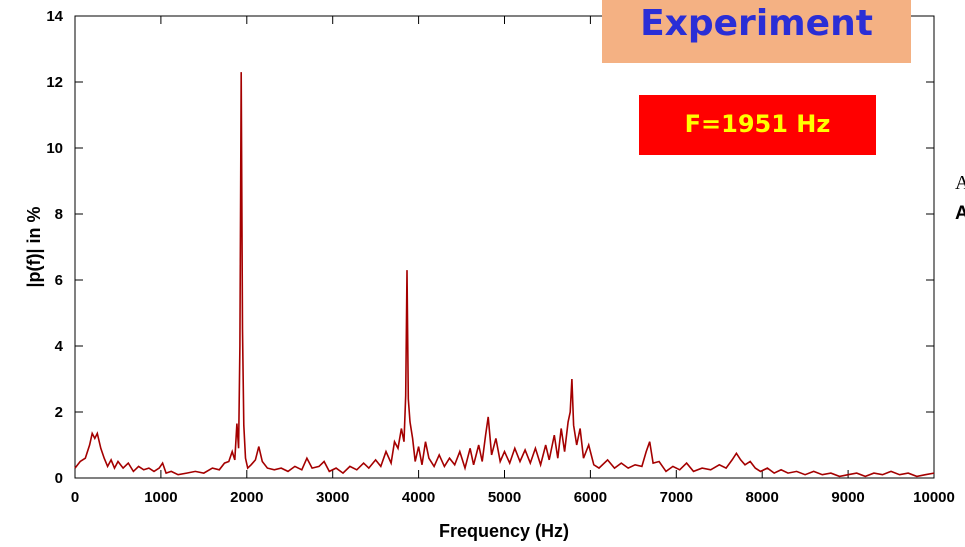 The width and height of the screenshot is (965, 547). What do you see at coordinates (54, 148) in the screenshot?
I see `y-tick-label: 10` at bounding box center [54, 148].